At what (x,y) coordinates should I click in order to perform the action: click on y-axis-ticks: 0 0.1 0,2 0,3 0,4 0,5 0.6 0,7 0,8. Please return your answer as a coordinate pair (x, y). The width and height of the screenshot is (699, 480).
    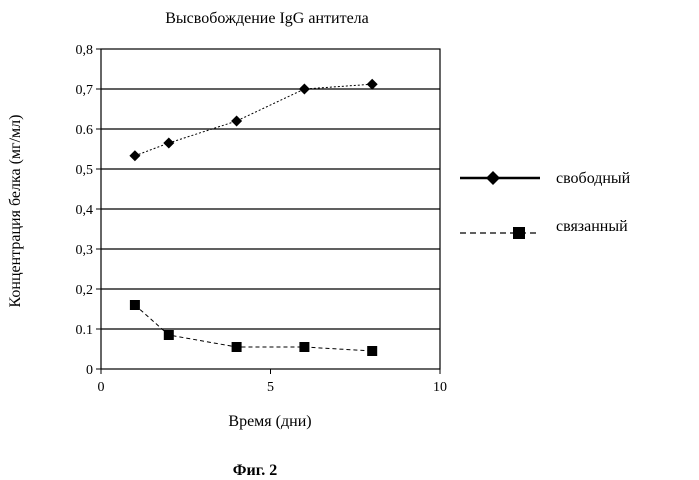
    Looking at the image, I should click on (89, 210).